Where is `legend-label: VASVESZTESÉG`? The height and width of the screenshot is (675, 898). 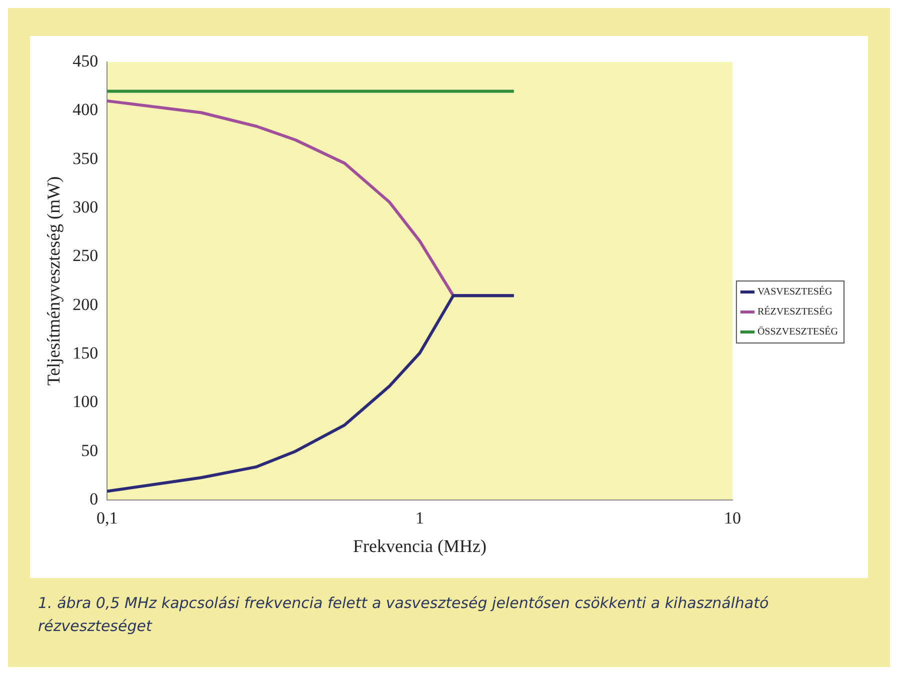 legend-label: VASVESZTESÉG is located at coordinates (794, 292).